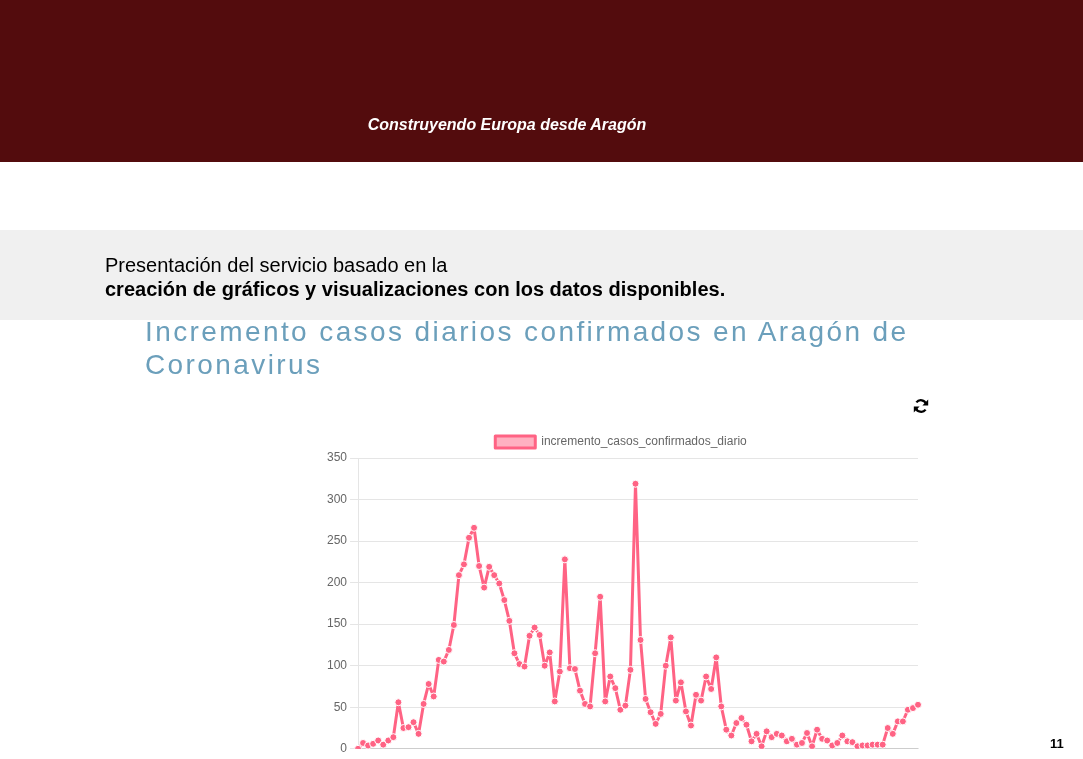 This screenshot has width=1083, height=759. I want to click on y-tick-label: 100, so click(337, 665).